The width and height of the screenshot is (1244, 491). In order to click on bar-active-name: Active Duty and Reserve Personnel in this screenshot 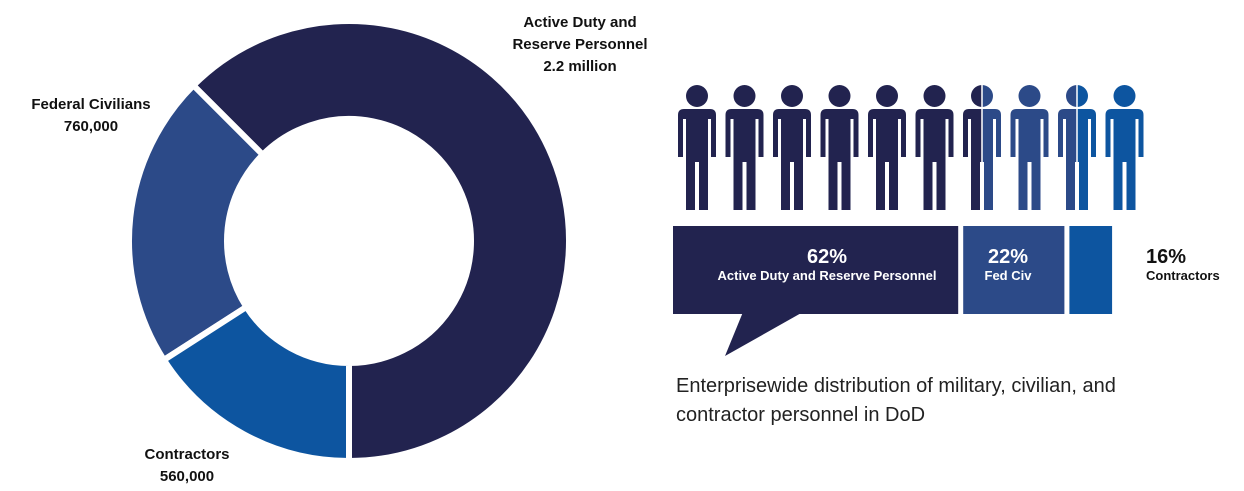, I will do `click(827, 275)`.